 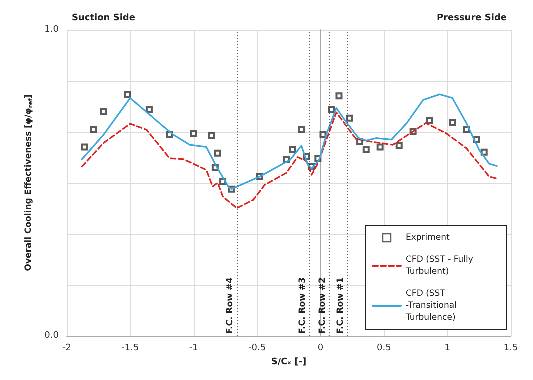 What do you see at coordinates (447, 349) in the screenshot?
I see `x-tick-label: 1` at bounding box center [447, 349].